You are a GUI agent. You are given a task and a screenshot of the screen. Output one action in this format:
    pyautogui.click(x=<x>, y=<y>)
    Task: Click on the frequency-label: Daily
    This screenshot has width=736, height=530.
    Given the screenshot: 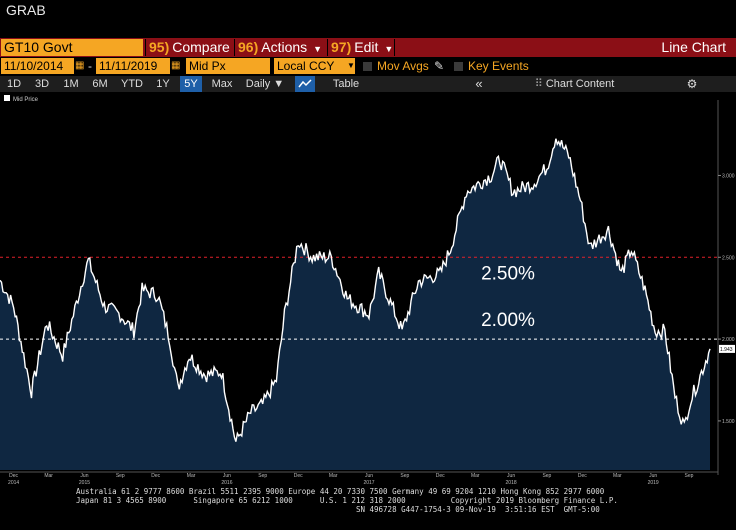 What is the action you would take?
    pyautogui.click(x=258, y=84)
    